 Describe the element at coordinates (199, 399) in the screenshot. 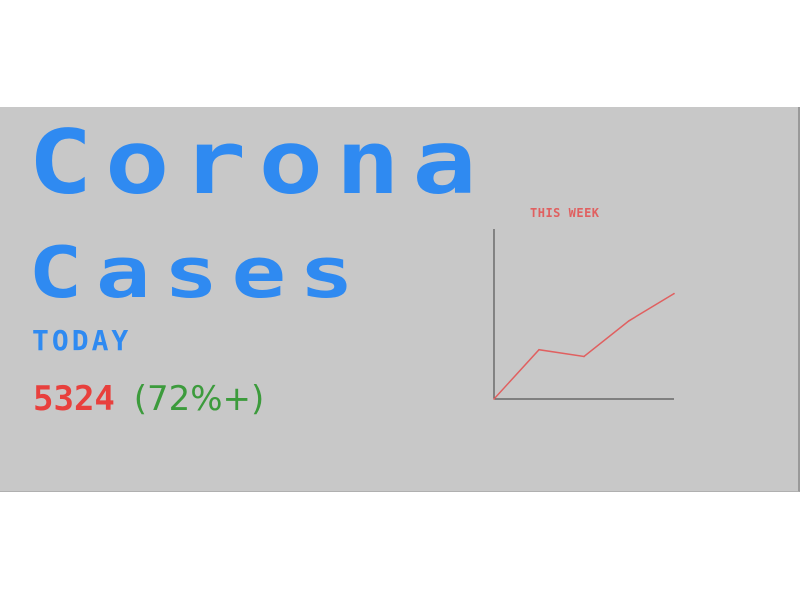

I see `percent-change: (72%+)` at that location.